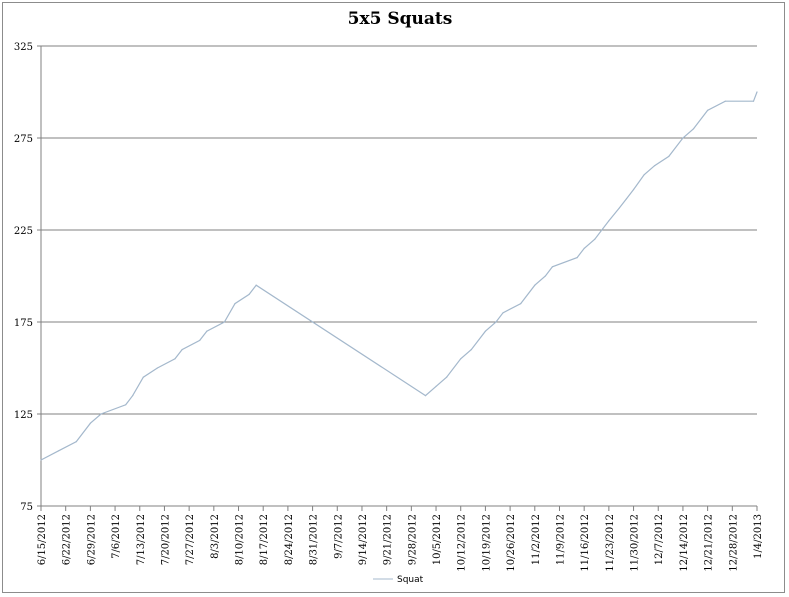 The image size is (789, 597). I want to click on xtick-label: 8/17/2012, so click(264, 539).